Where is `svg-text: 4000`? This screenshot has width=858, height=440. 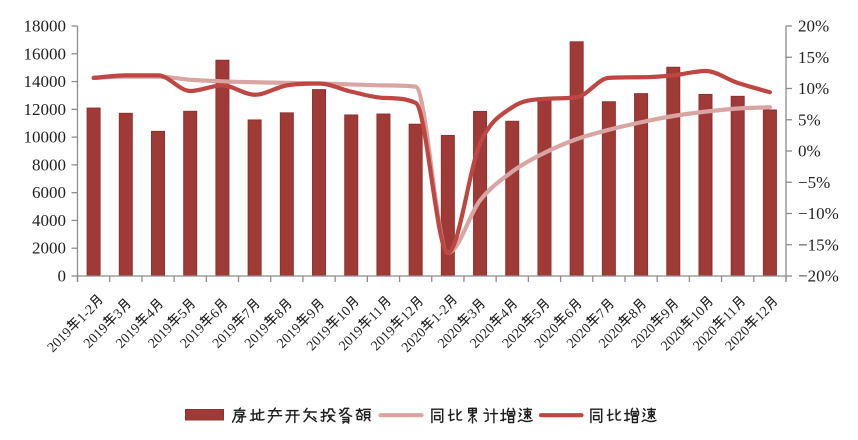 svg-text: 4000 is located at coordinates (49, 220).